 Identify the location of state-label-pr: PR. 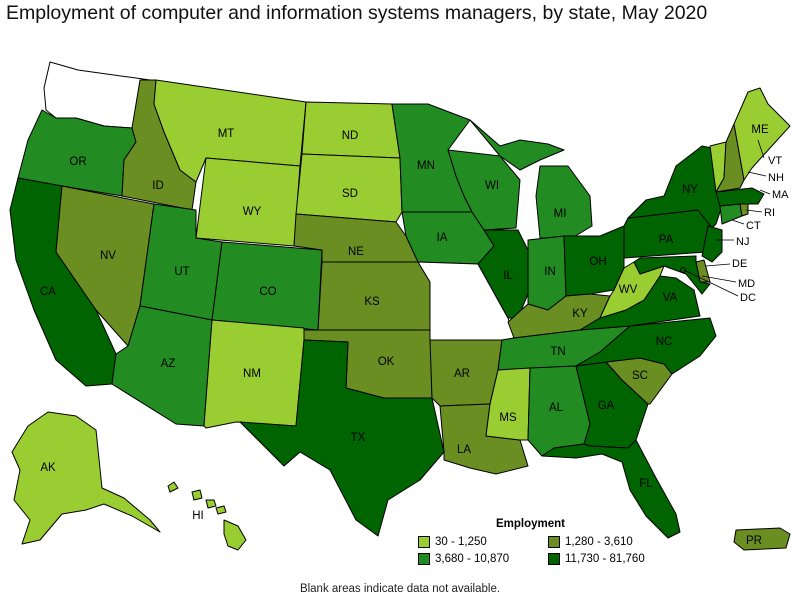
(754, 541).